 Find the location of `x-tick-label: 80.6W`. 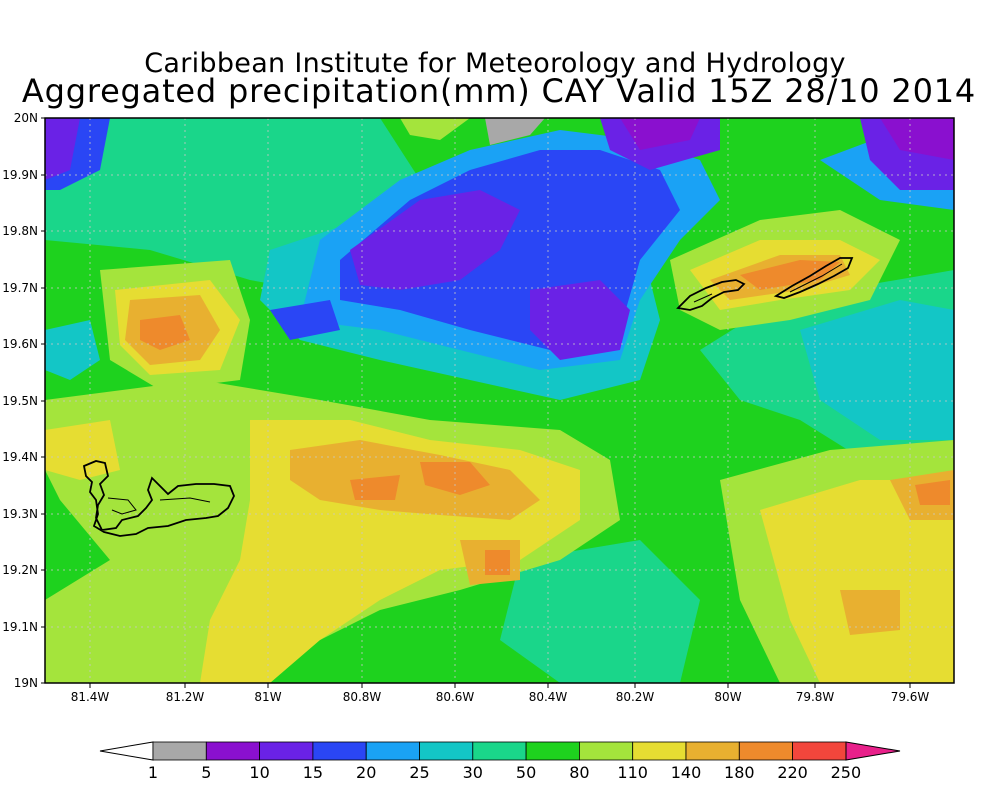

x-tick-label: 80.6W is located at coordinates (455, 697).